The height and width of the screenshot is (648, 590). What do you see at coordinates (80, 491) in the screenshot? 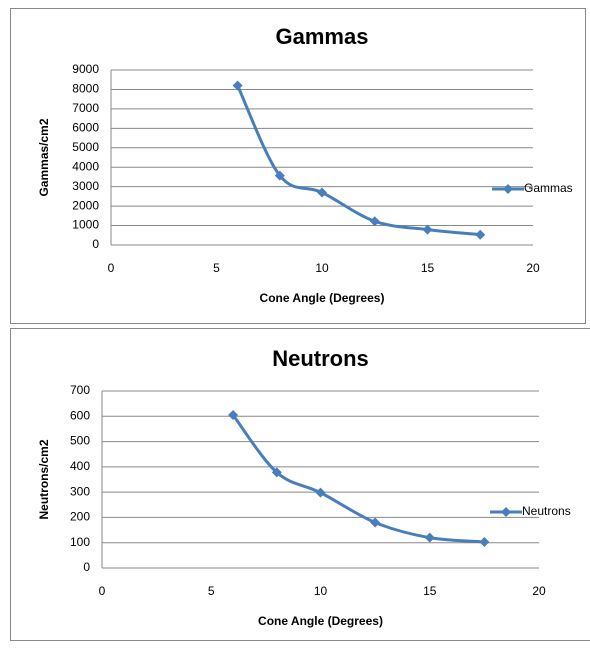
I see `y-tick-label: 300` at bounding box center [80, 491].